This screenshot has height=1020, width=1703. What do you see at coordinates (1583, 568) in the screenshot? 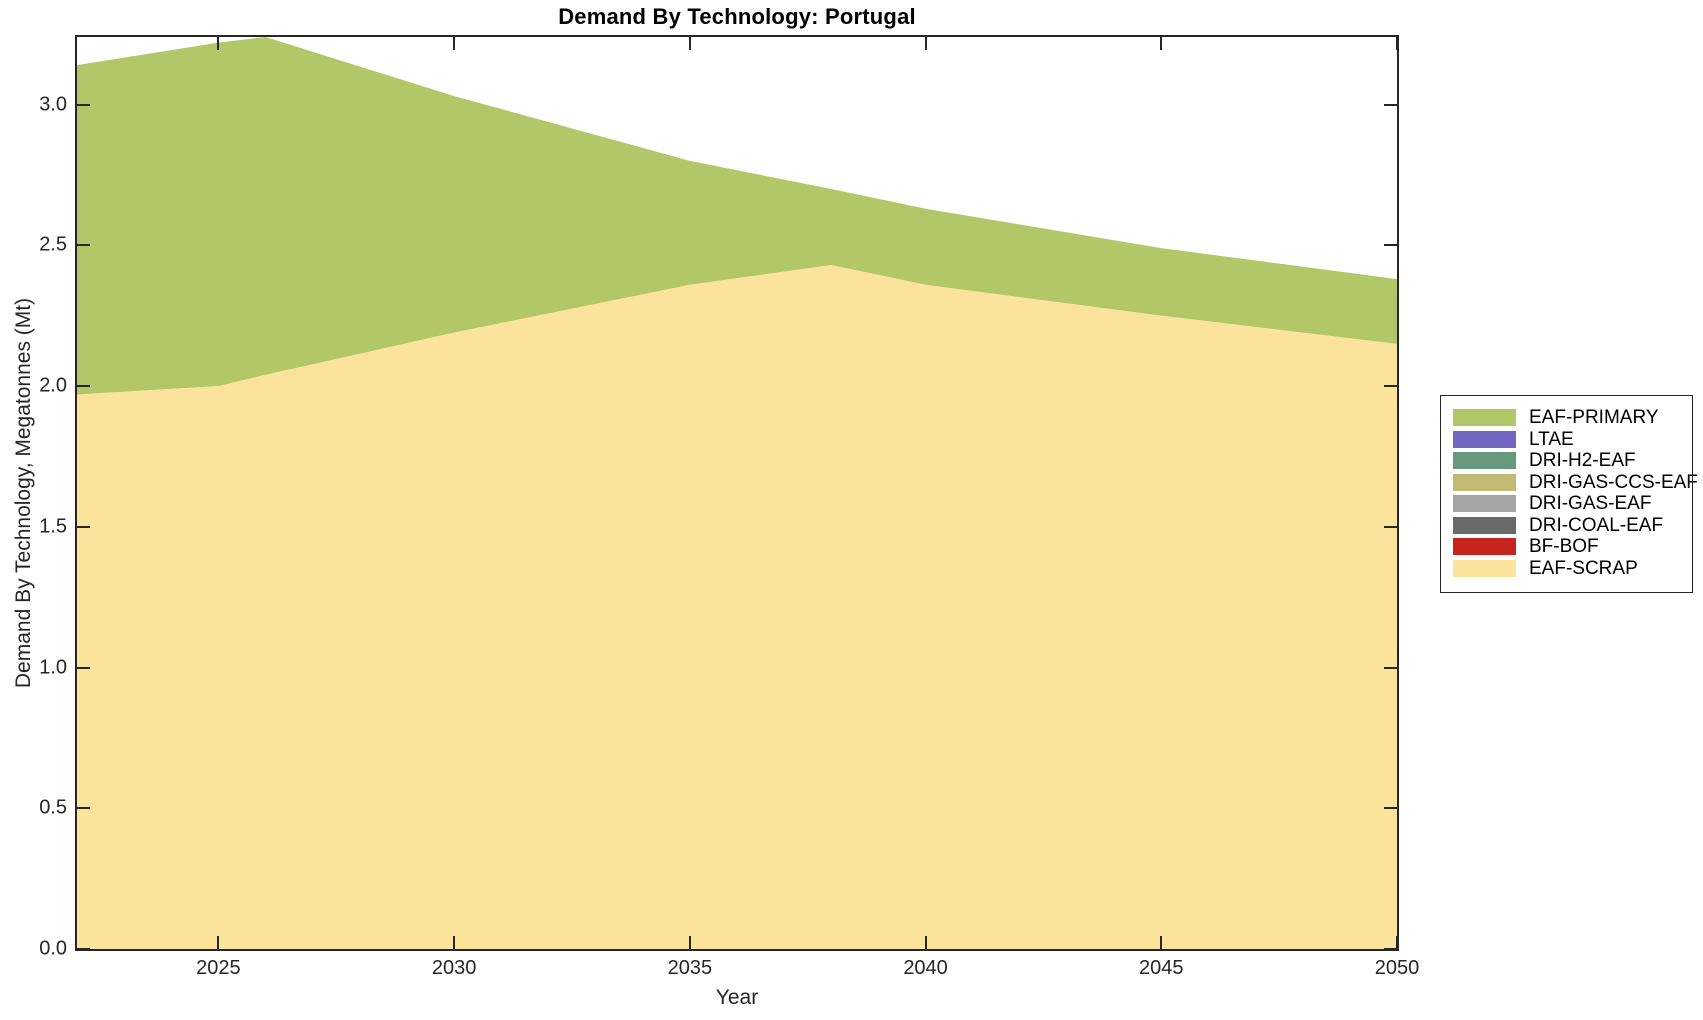
I see `legend-label: EAF-SCRAP` at bounding box center [1583, 568].